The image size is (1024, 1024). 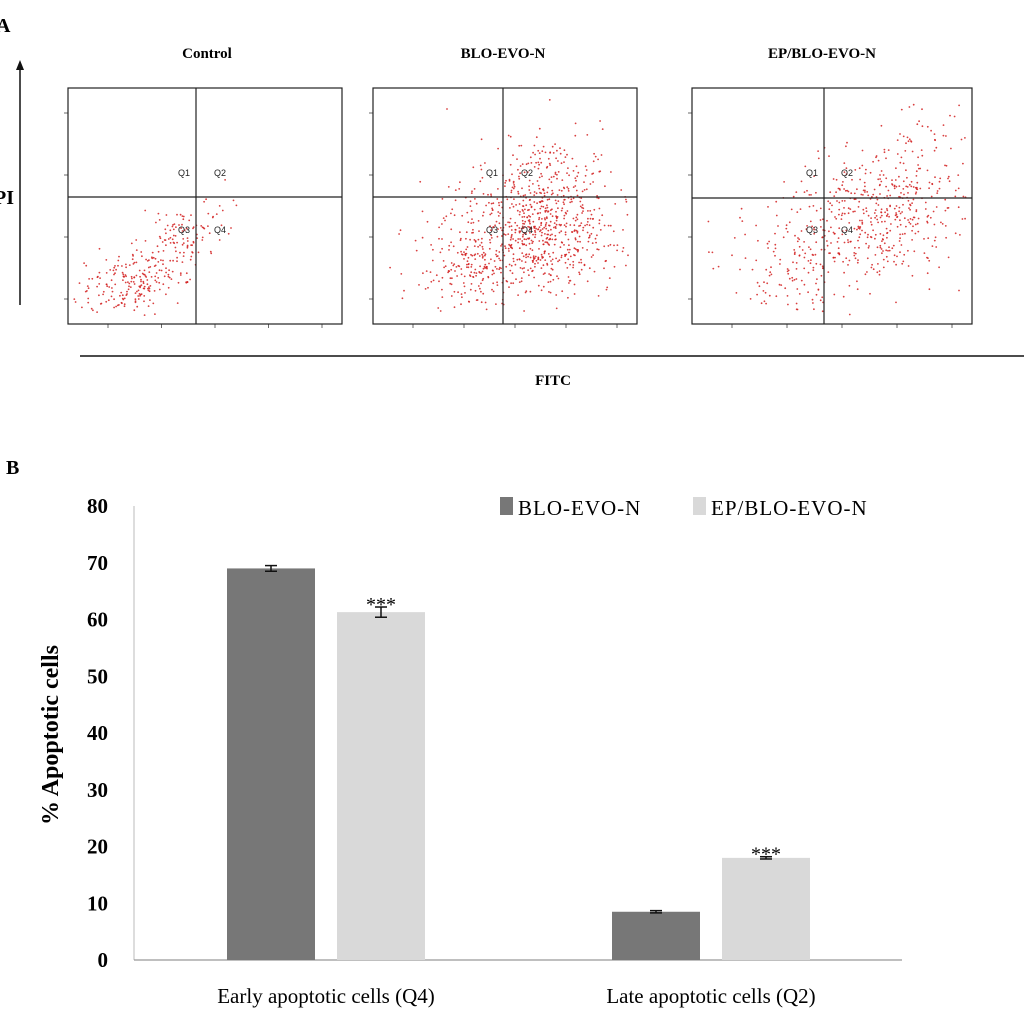 What do you see at coordinates (220, 173) in the screenshot?
I see `quadrant-label-q2: Q2` at bounding box center [220, 173].